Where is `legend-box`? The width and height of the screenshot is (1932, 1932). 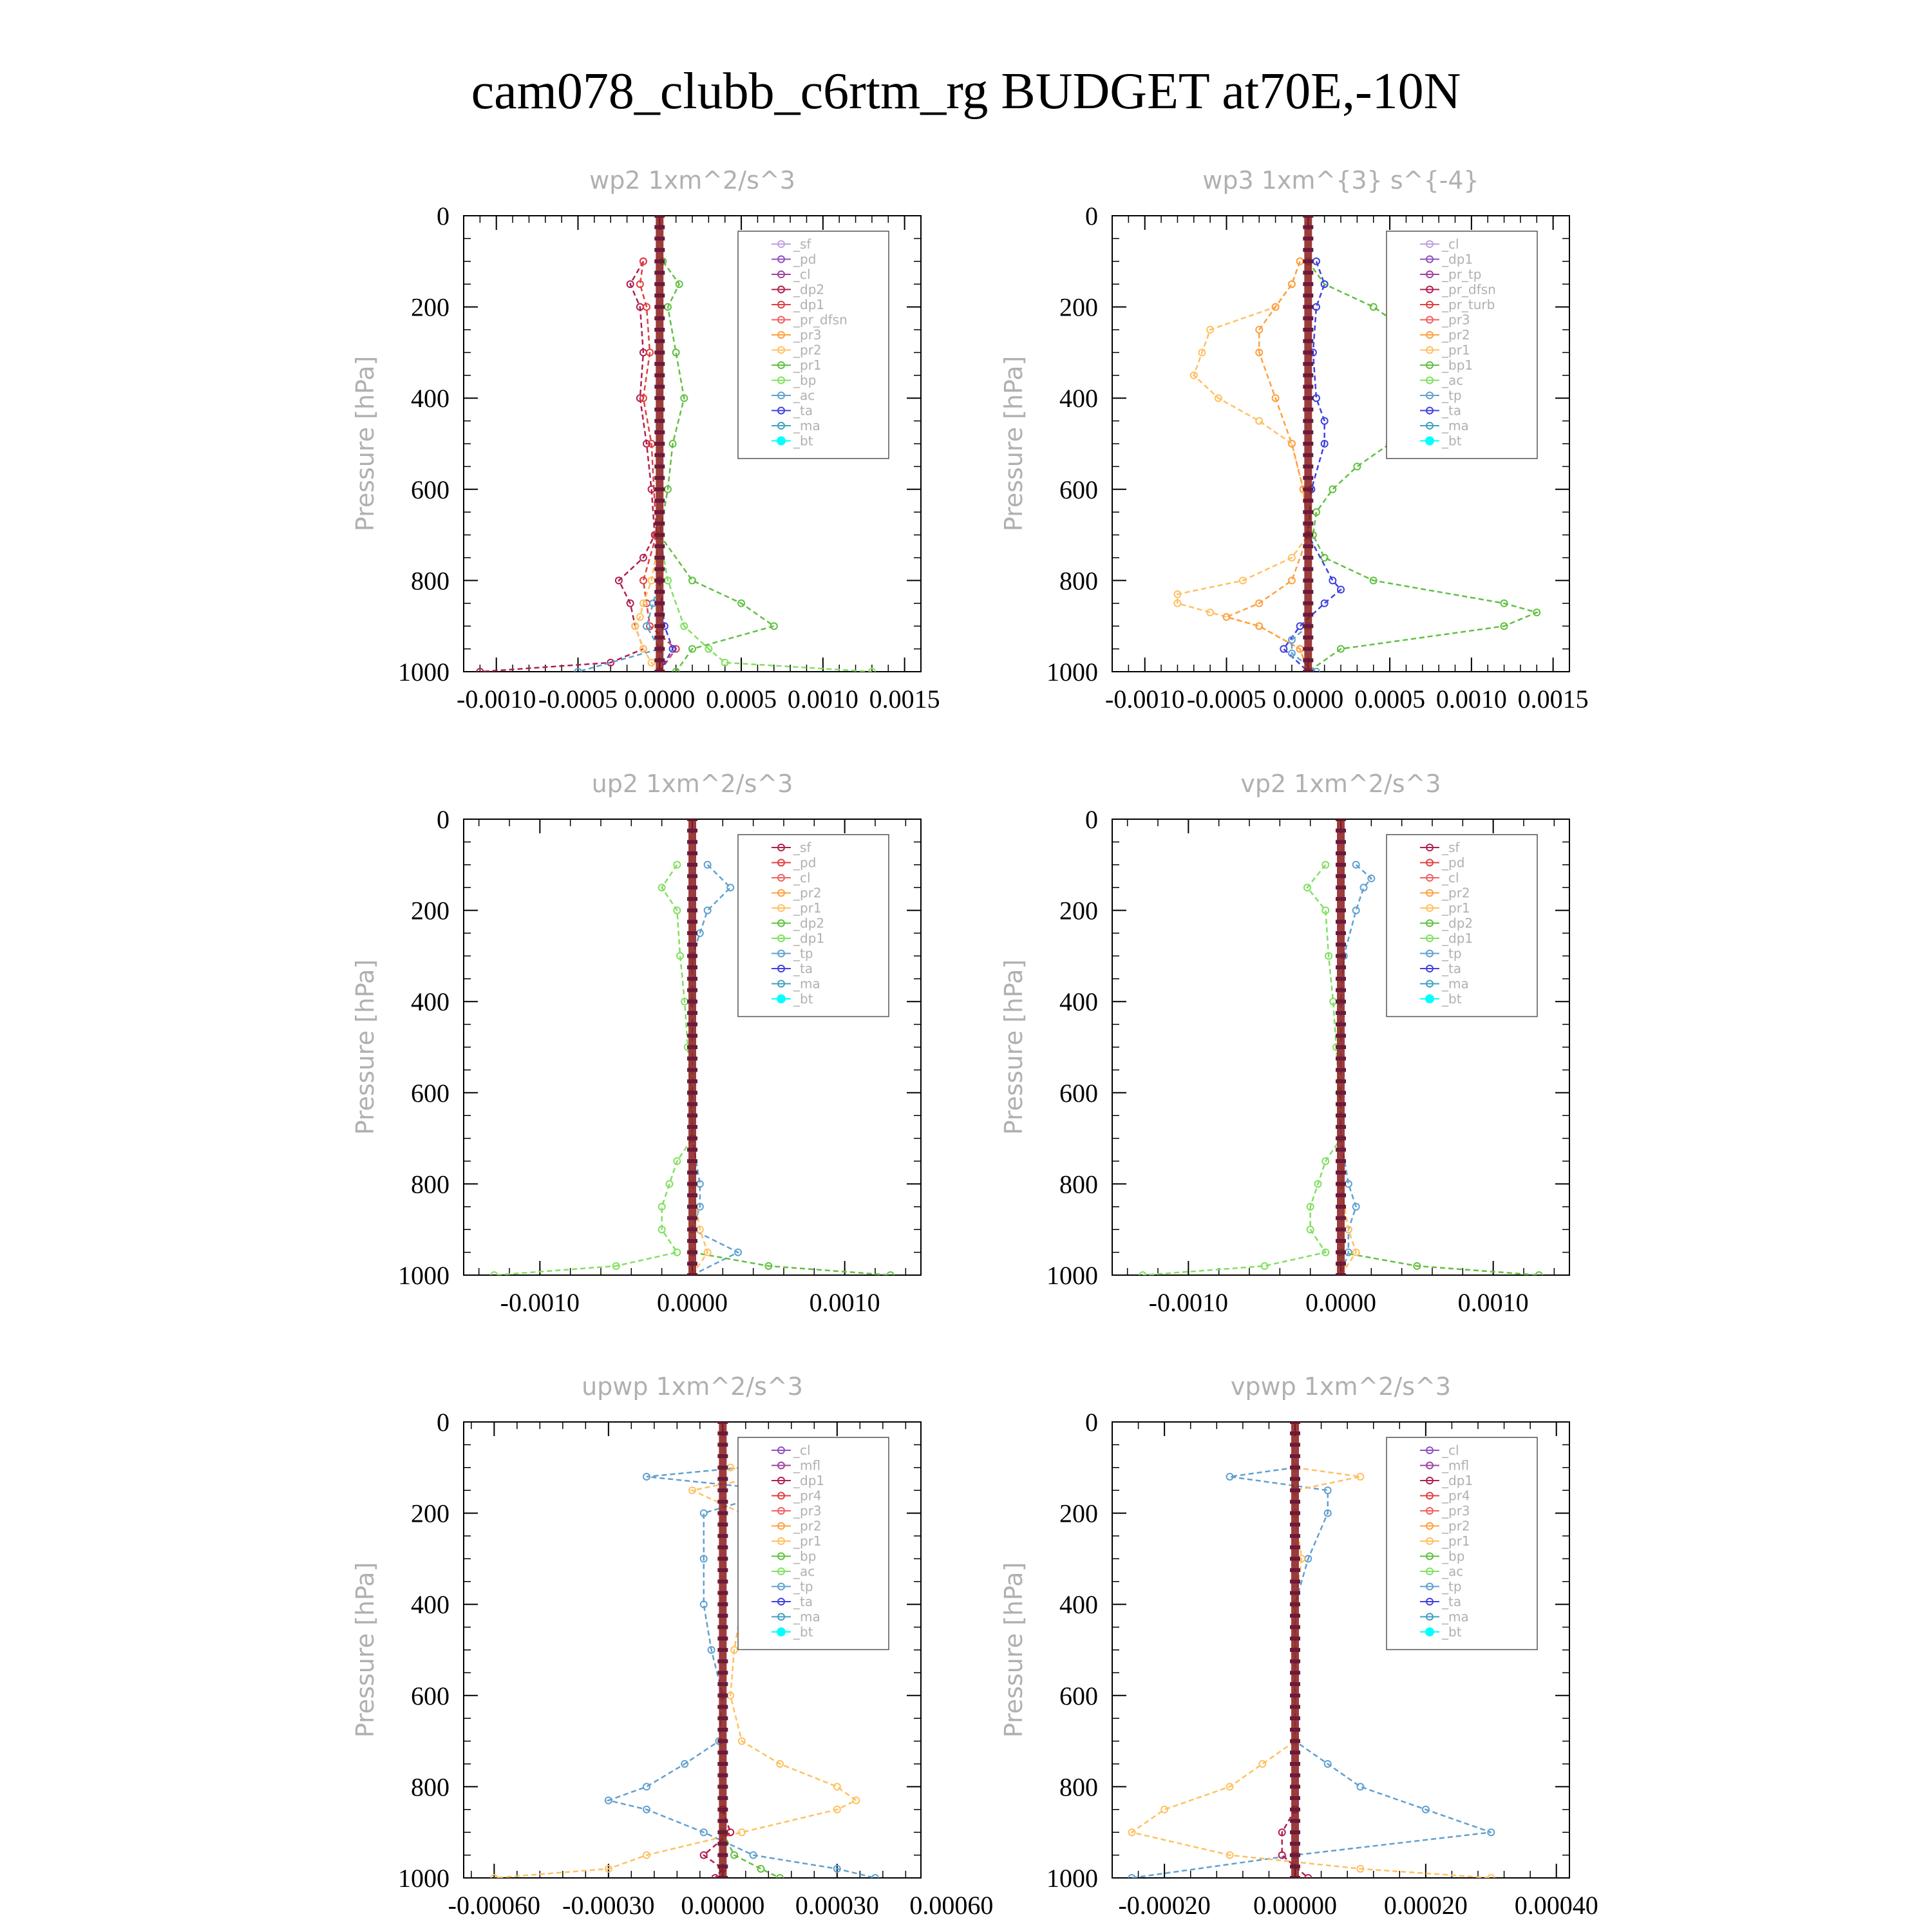 legend-box is located at coordinates (813, 1544).